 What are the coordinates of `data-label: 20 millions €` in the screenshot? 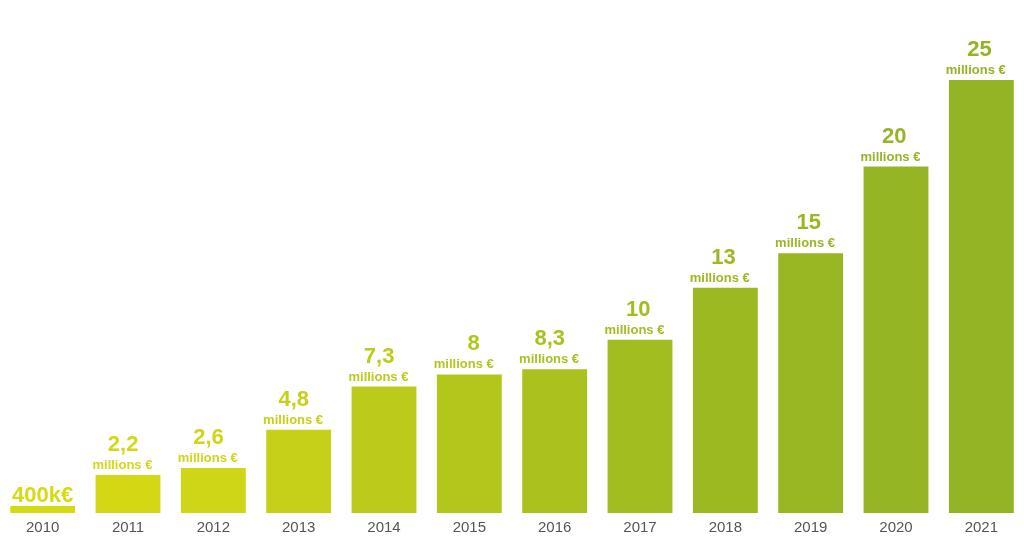 It's located at (890, 143).